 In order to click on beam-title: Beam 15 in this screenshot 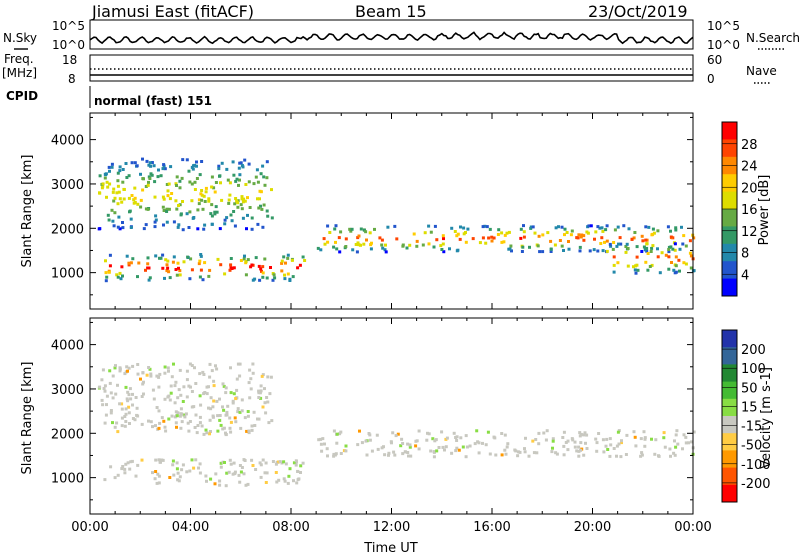, I will do `click(391, 11)`.